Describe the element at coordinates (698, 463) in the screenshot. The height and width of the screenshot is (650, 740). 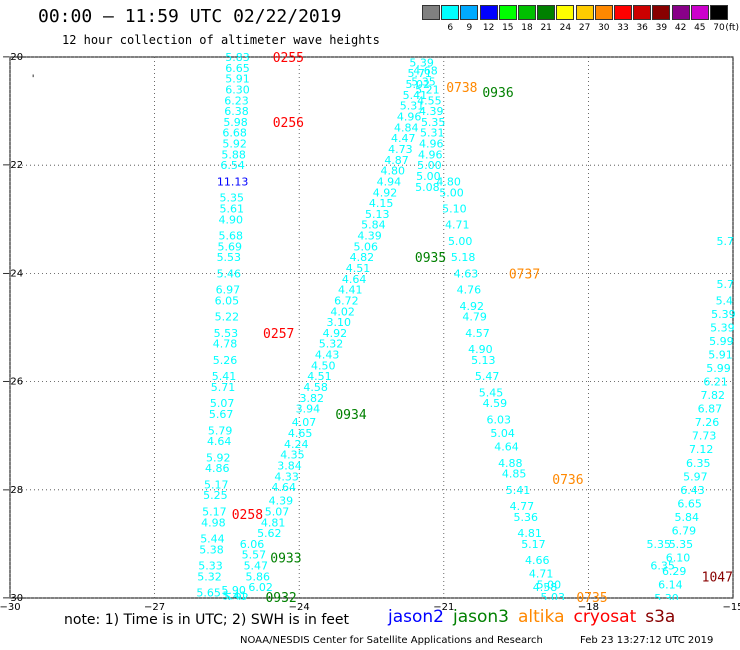
I see `wave-height-value: 6.35` at that location.